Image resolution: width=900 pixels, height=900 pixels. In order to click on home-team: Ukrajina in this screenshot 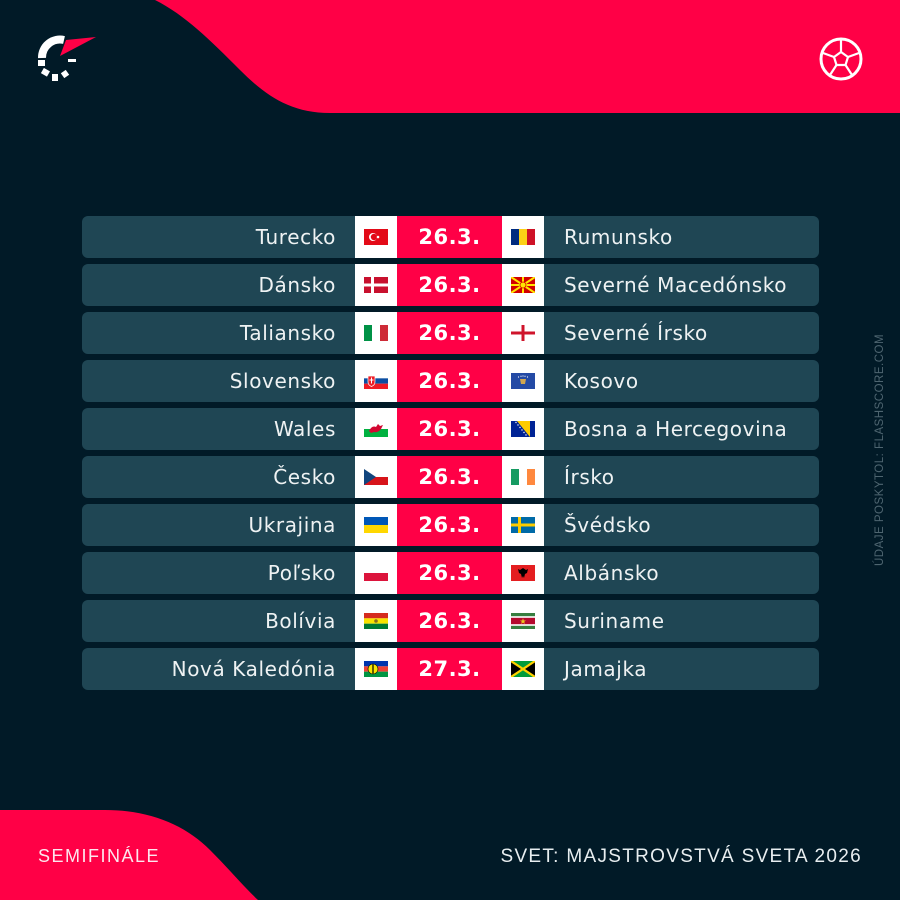, I will do `click(218, 525)`.